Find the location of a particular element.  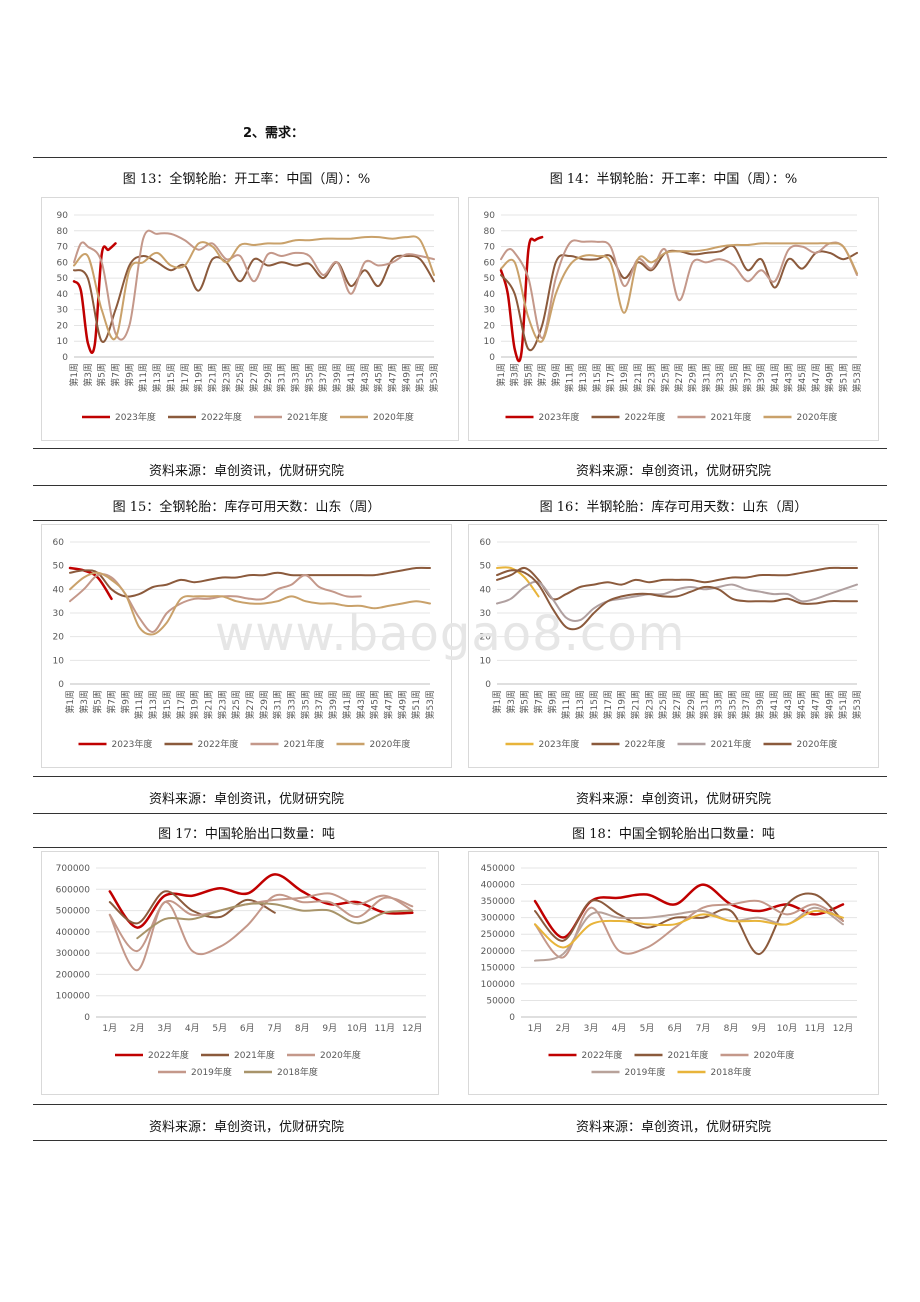

y-tick-label: 450000 is located at coordinates (498, 869).